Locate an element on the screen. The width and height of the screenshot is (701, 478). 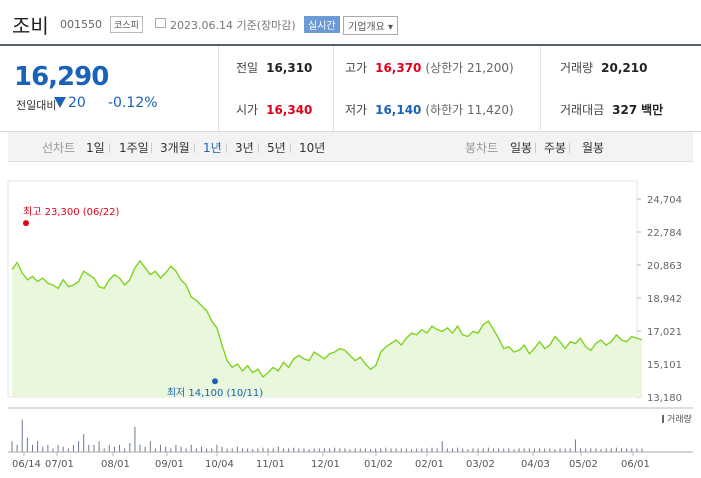
min-label: 최저 14,100 (10/11) is located at coordinates (215, 393).